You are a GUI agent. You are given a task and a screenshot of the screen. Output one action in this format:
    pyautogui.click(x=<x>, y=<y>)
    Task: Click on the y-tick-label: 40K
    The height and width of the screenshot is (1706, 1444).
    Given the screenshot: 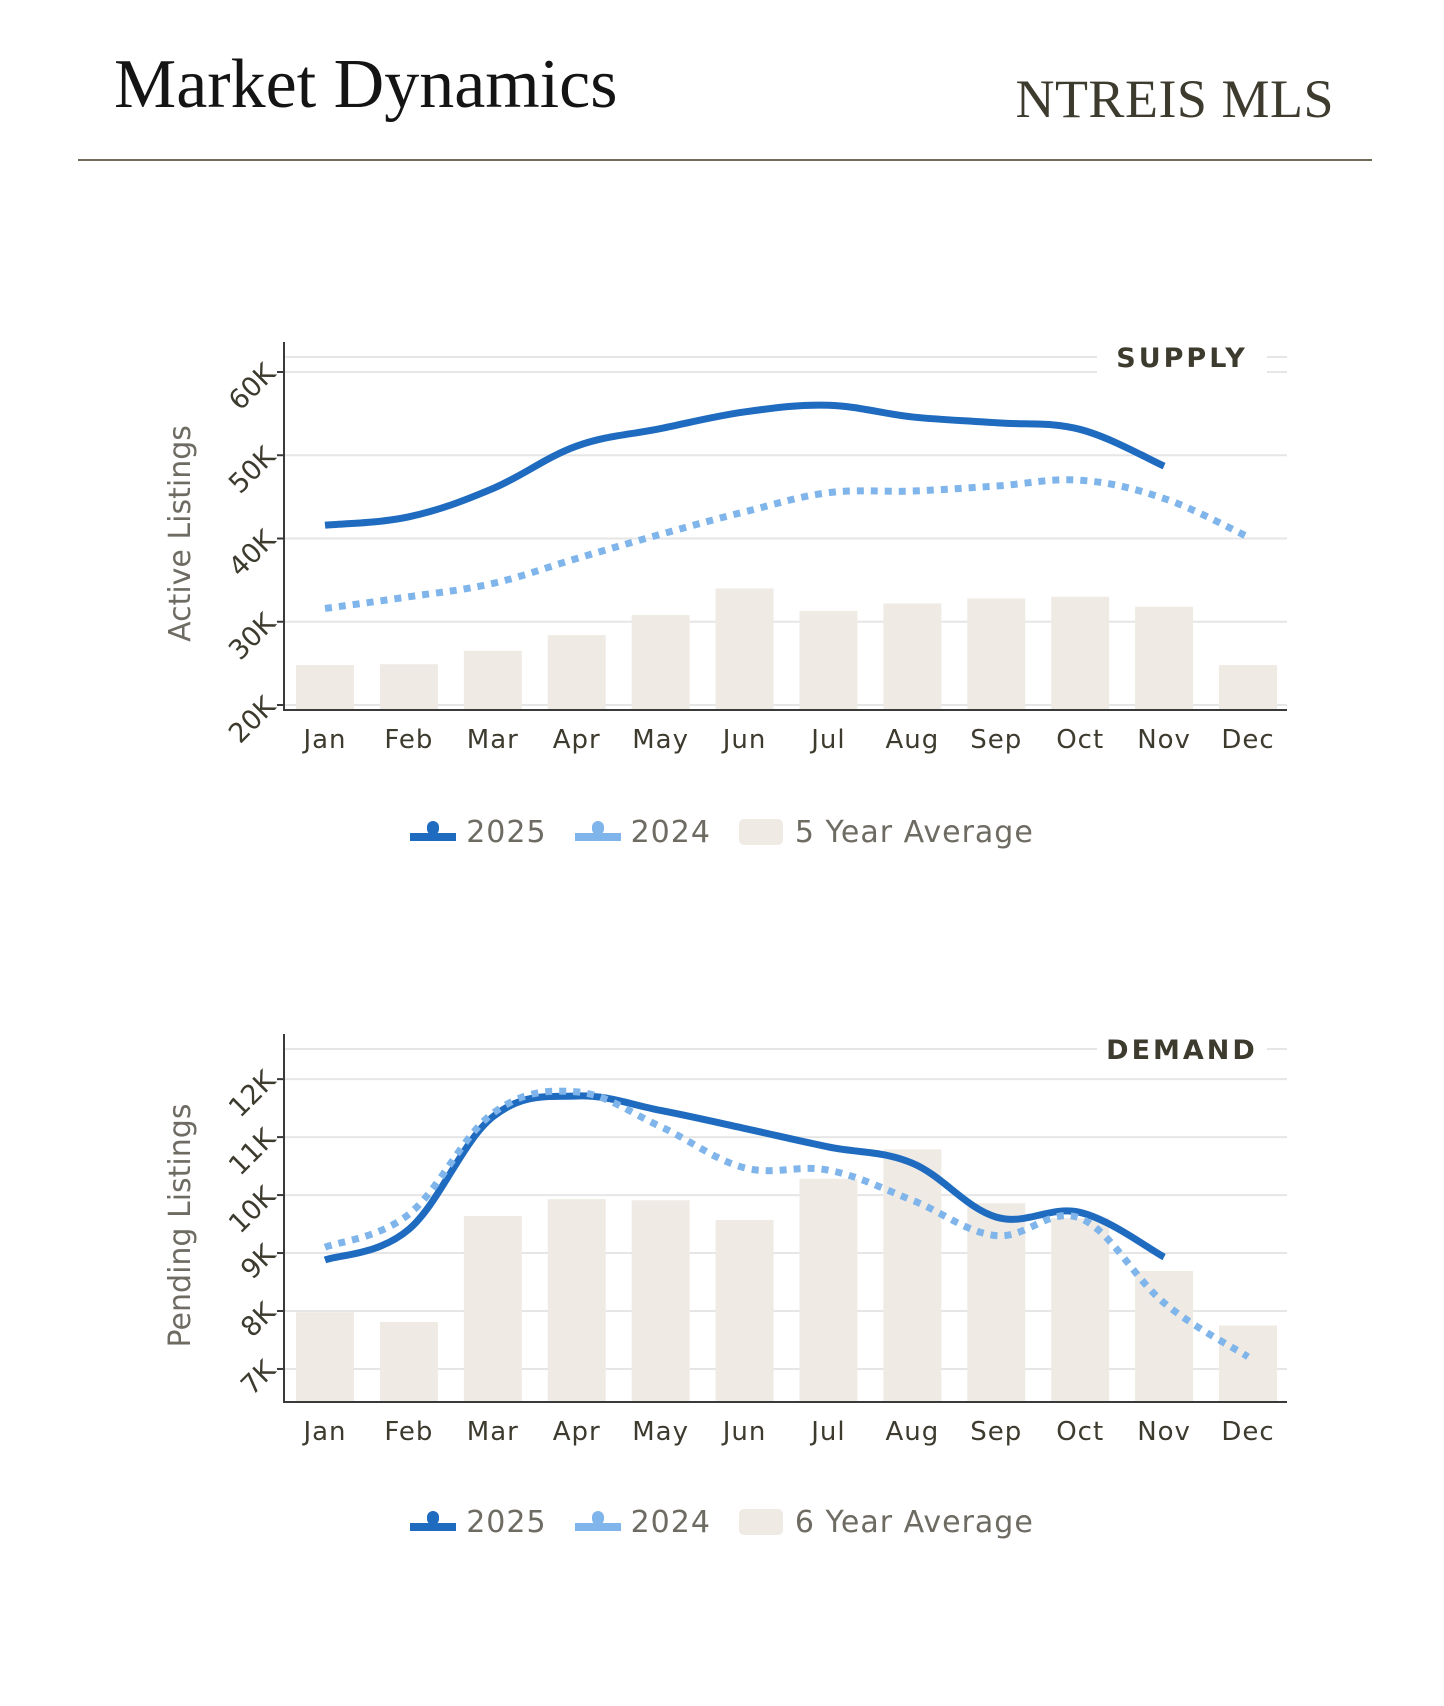 What is the action you would take?
    pyautogui.click(x=253, y=553)
    